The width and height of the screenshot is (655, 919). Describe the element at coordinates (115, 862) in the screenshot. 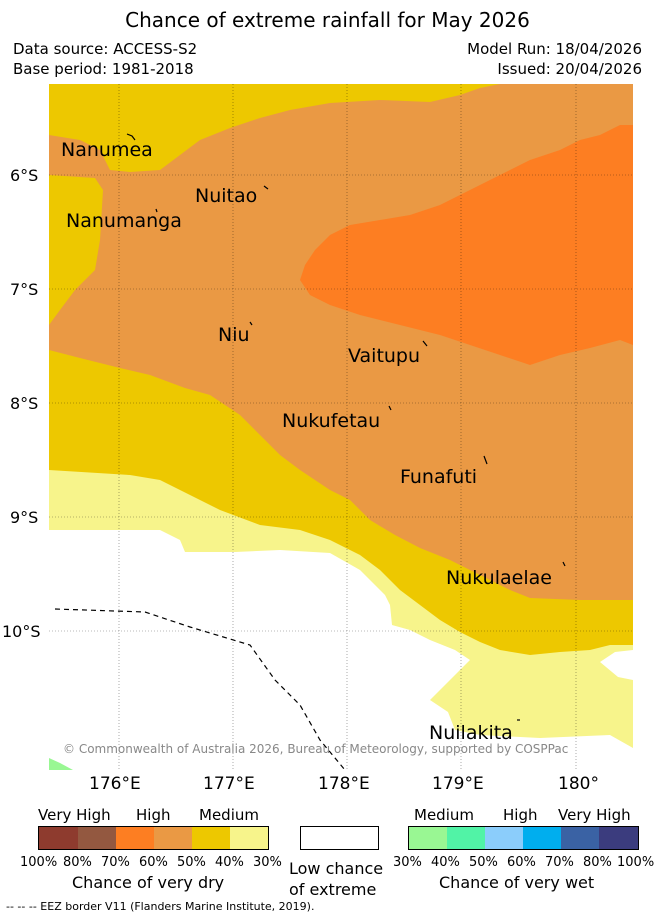

I see `legend-dry-pct-70: 70%` at that location.